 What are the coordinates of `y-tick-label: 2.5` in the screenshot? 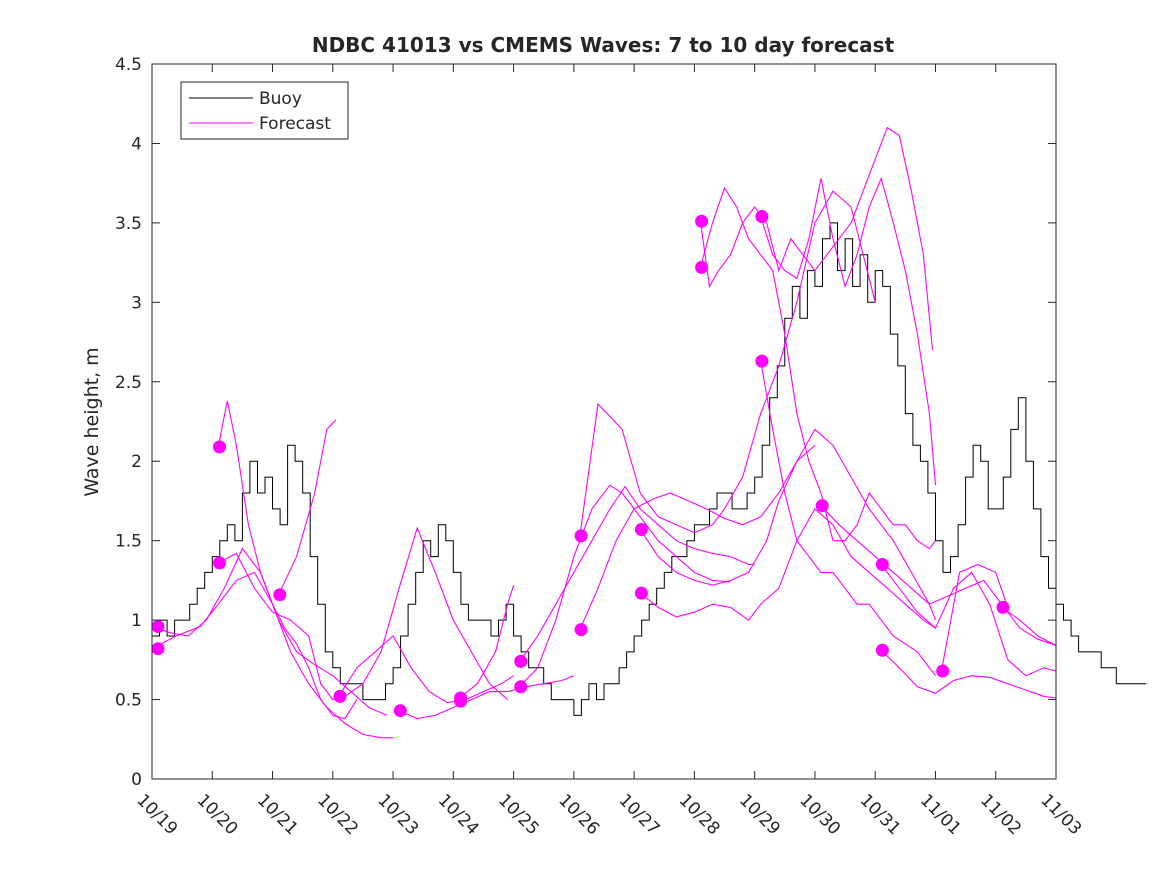 It's located at (128, 383).